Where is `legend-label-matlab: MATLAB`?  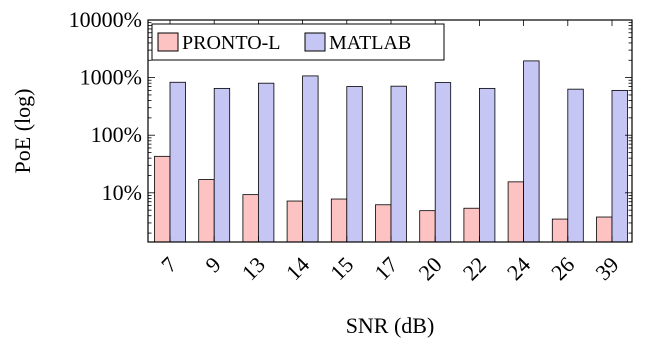
legend-label-matlab: MATLAB is located at coordinates (370, 43).